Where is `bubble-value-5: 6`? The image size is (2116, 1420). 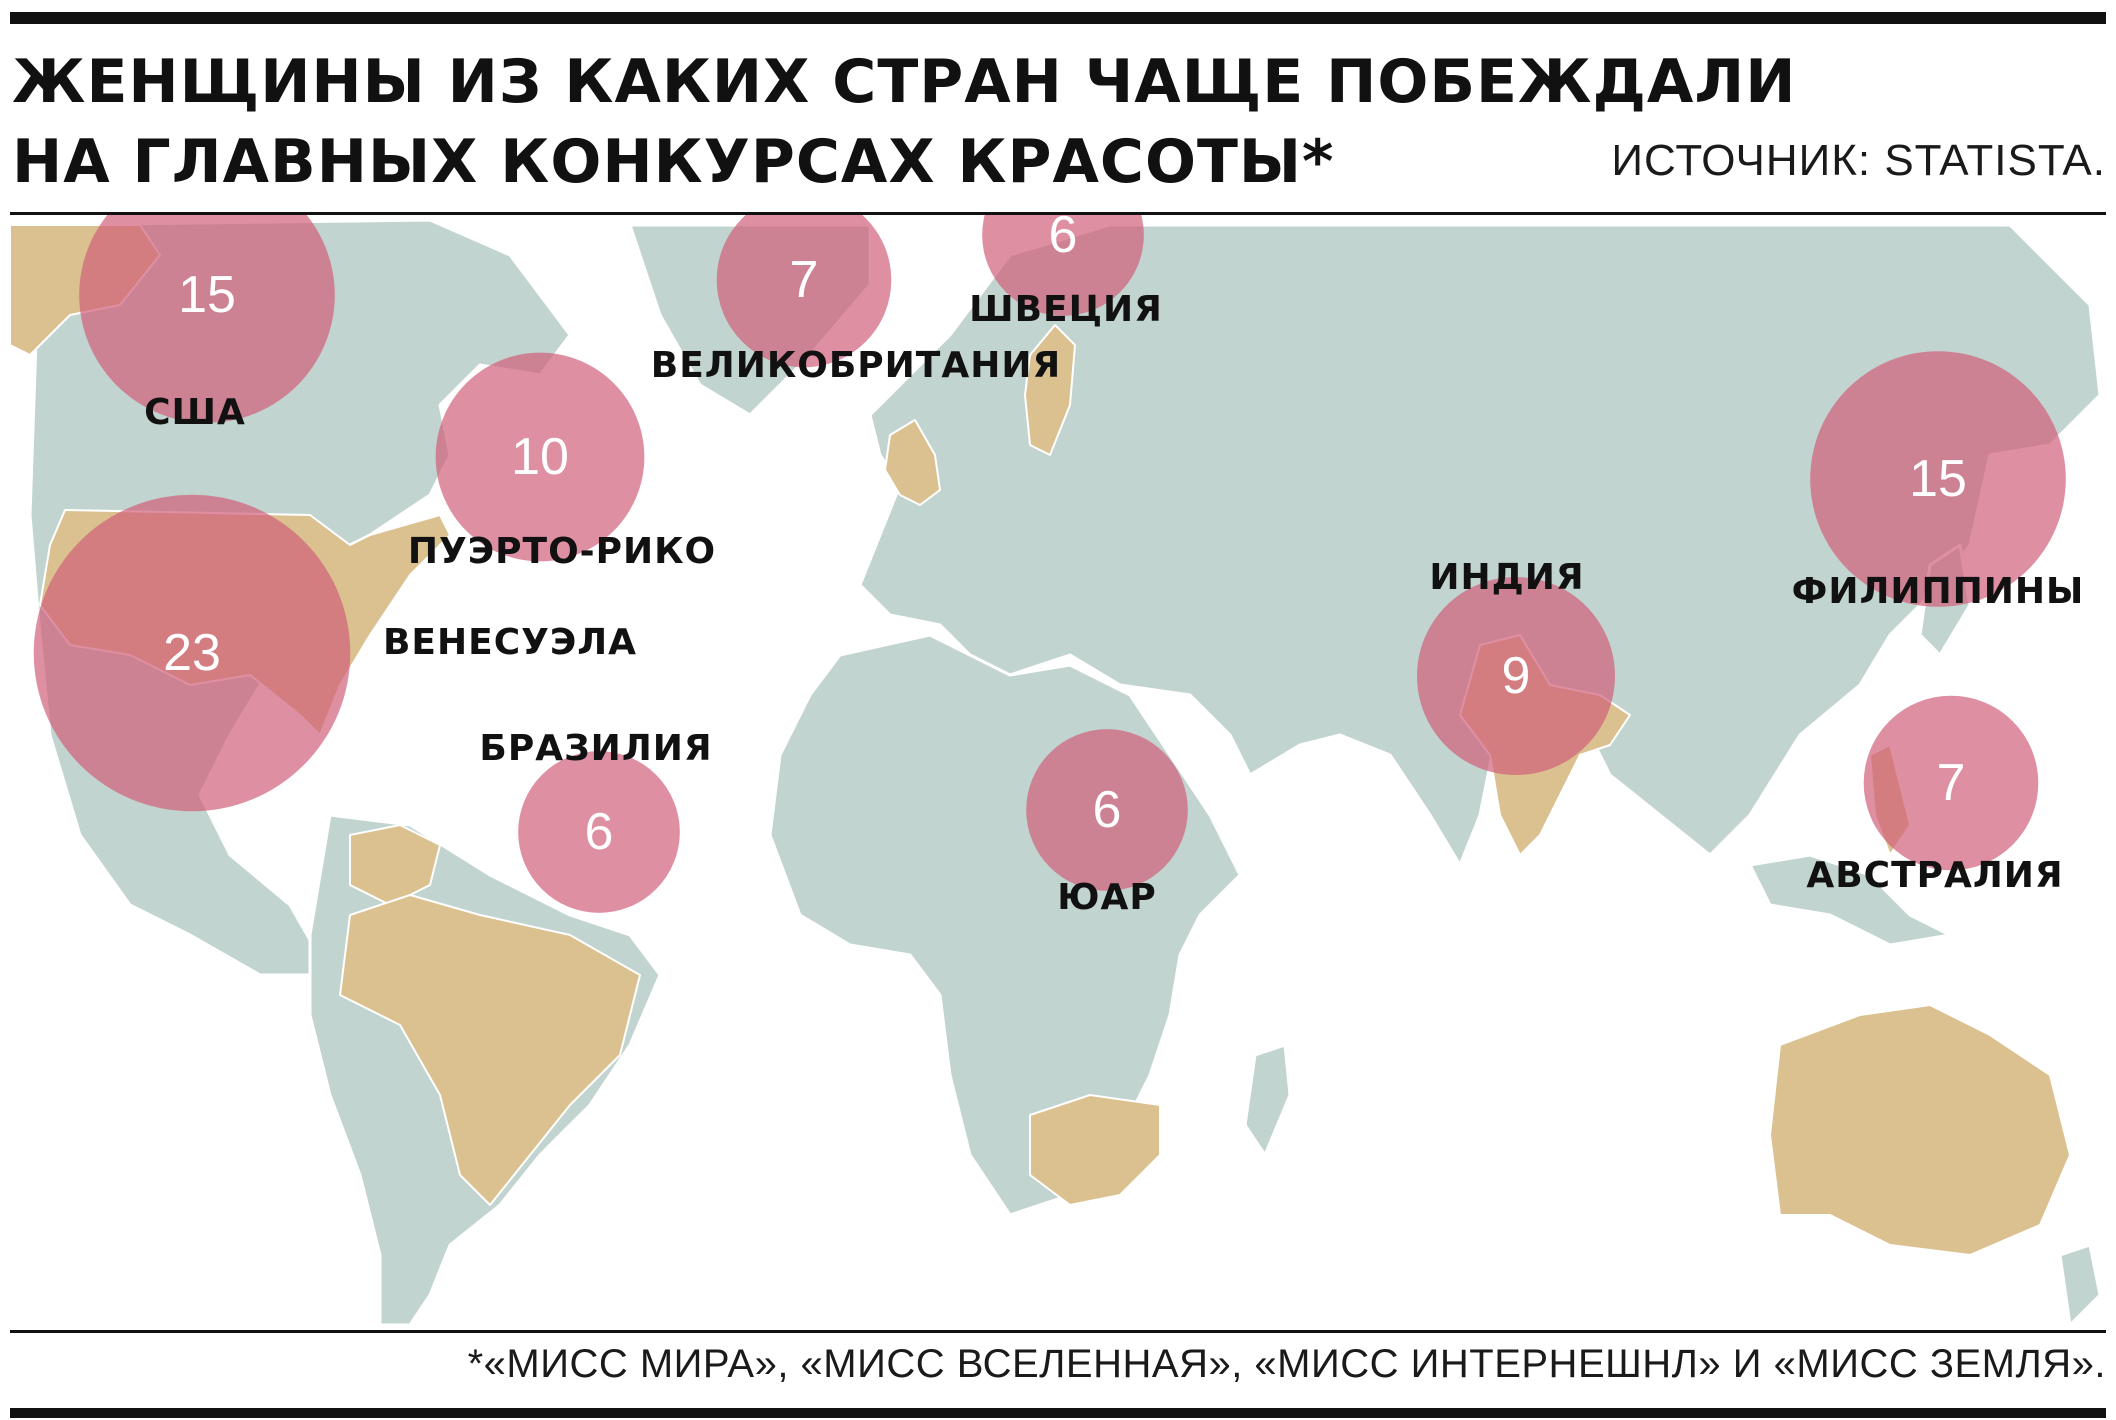 bubble-value-5: 6 is located at coordinates (599, 832).